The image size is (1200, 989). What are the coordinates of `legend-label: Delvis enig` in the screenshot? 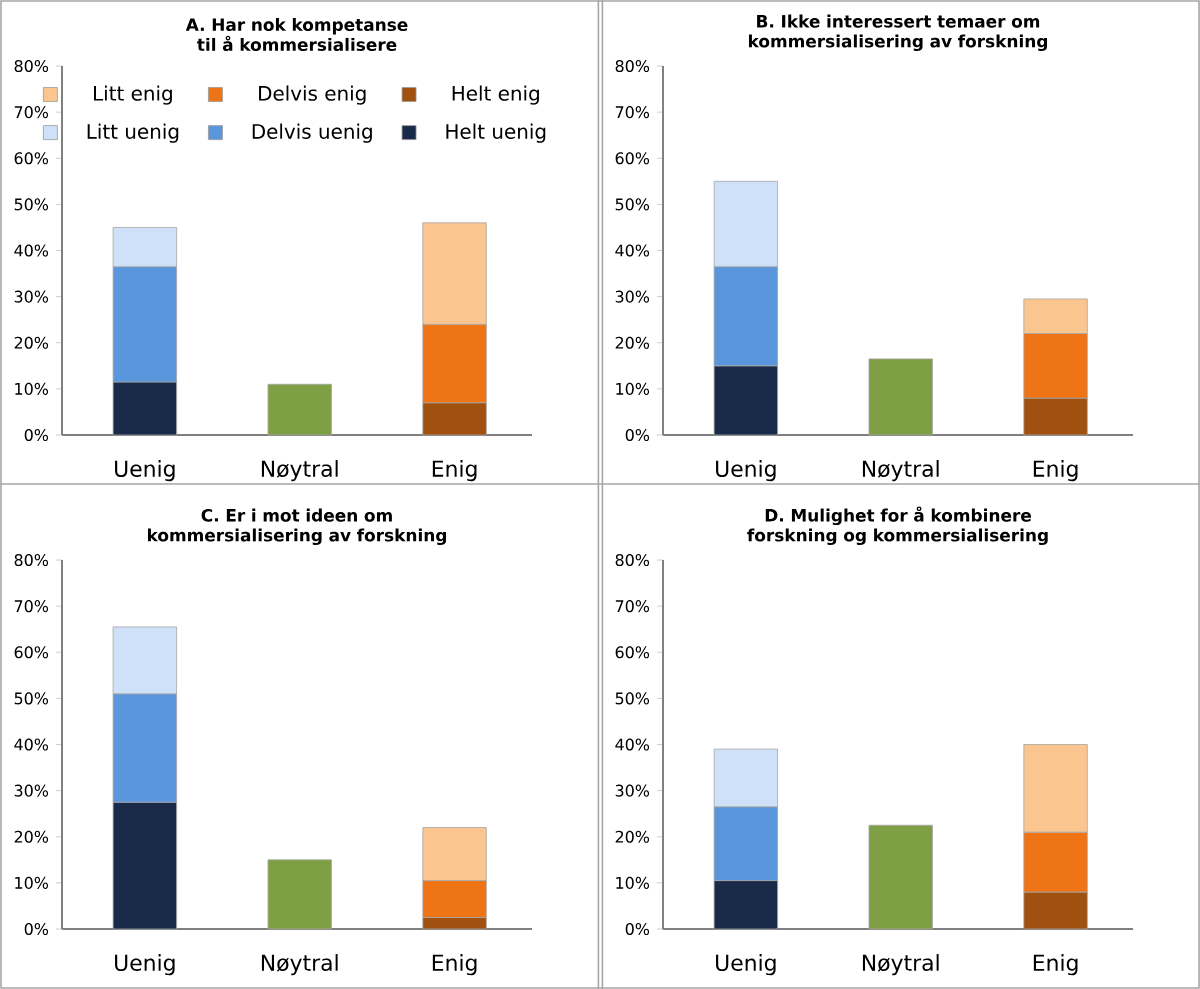 It's located at (312, 95).